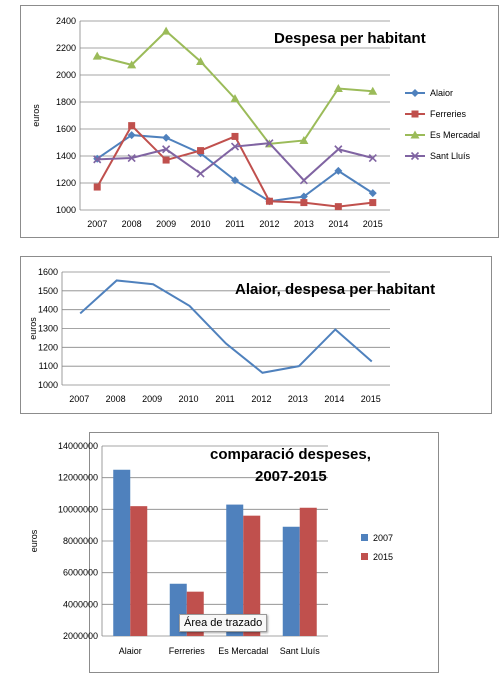 The image size is (504, 687). Describe the element at coordinates (80, 636) in the screenshot. I see `c3-ytick-label: 2000000` at that location.